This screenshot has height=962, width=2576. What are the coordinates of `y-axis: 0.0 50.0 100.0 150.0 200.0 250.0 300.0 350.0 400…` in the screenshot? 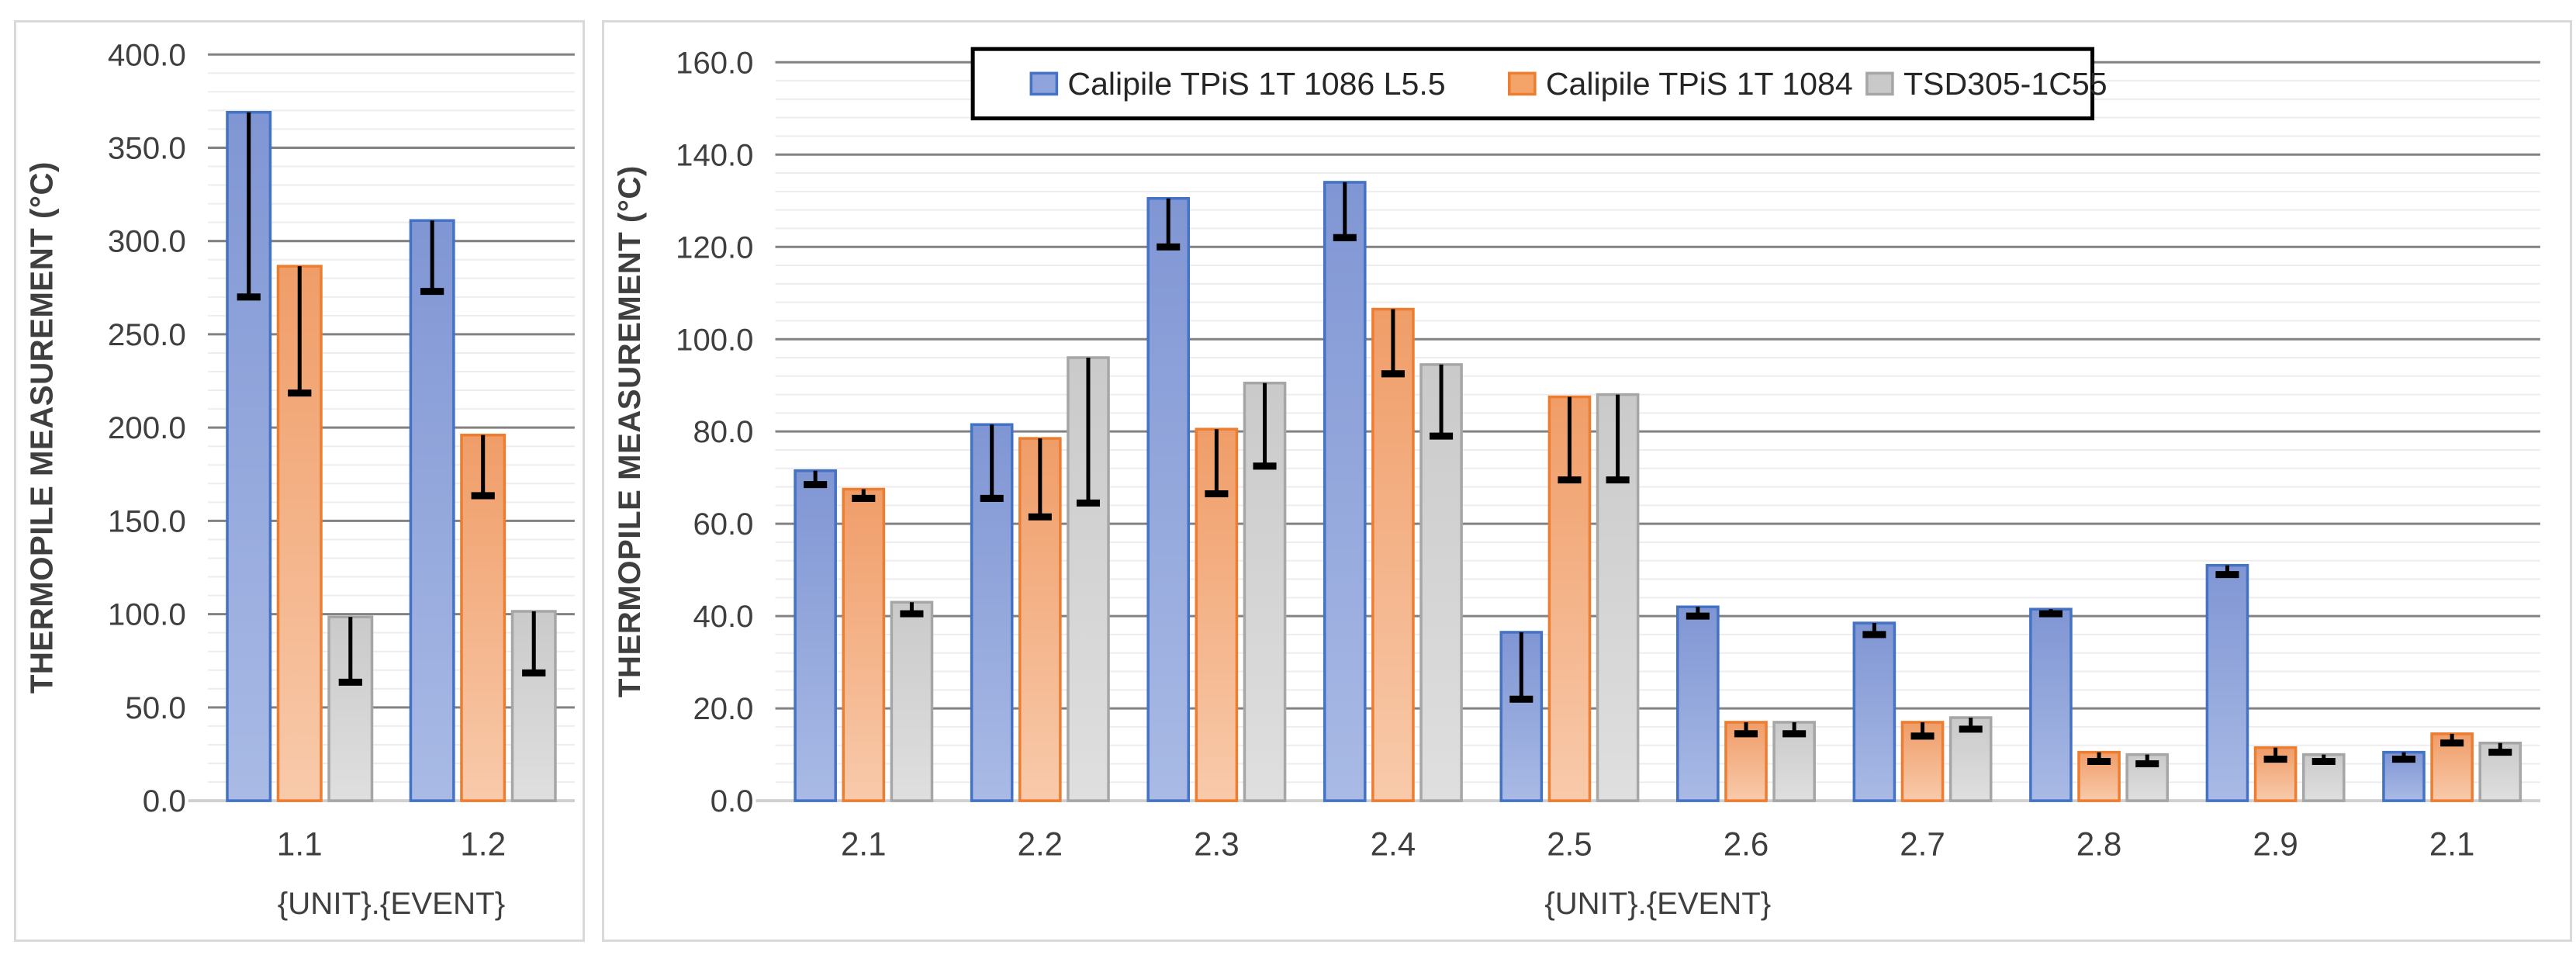 It's located at (104, 427).